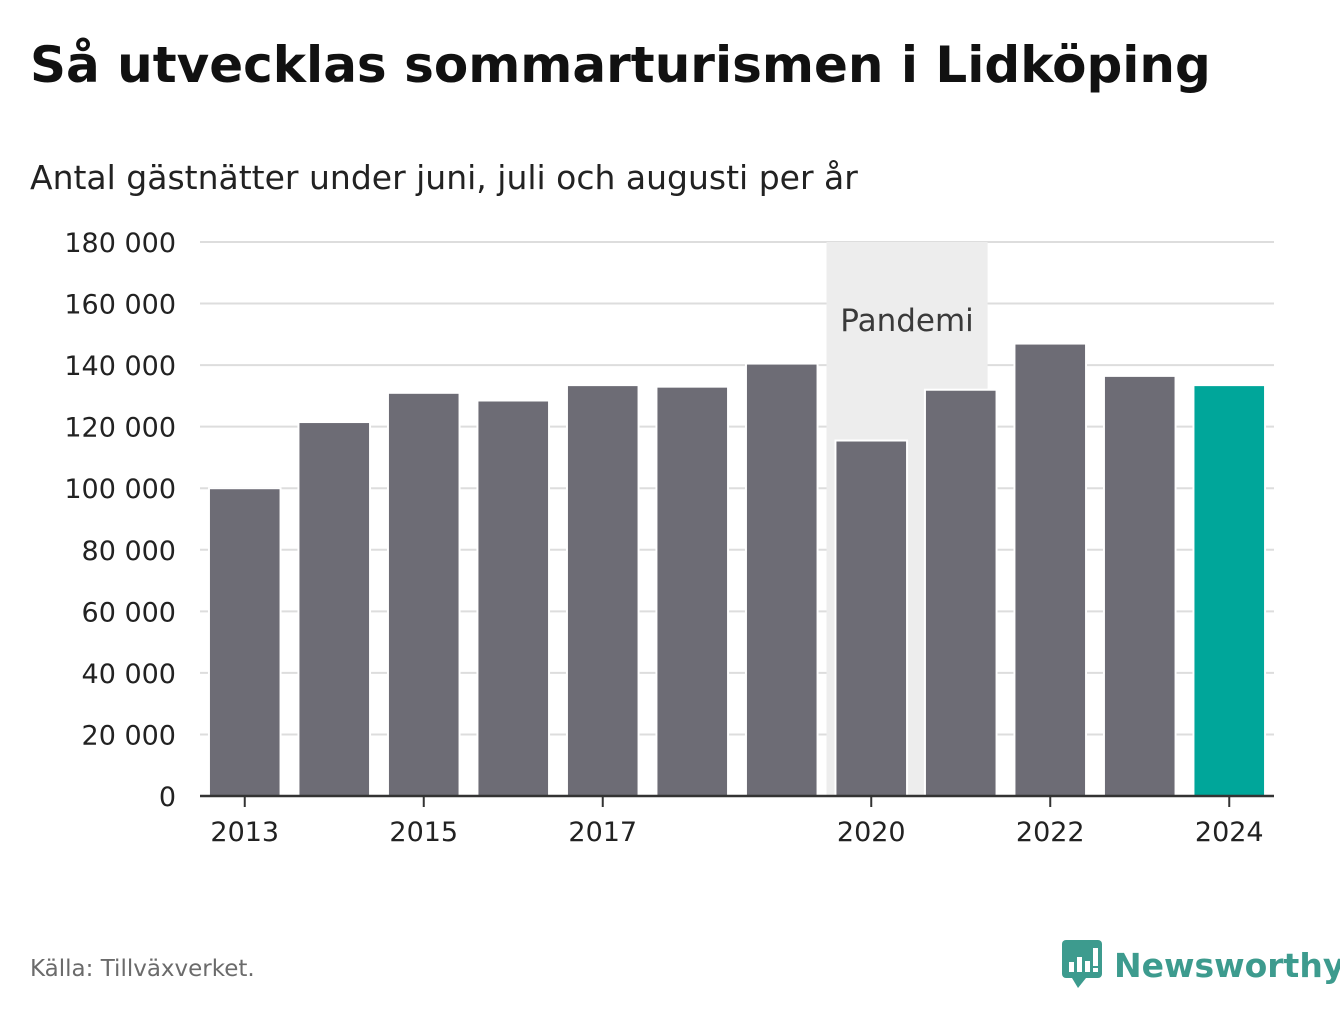 This screenshot has height=1020, width=1340. What do you see at coordinates (129, 735) in the screenshot?
I see `y-tick-label: 20 000` at bounding box center [129, 735].